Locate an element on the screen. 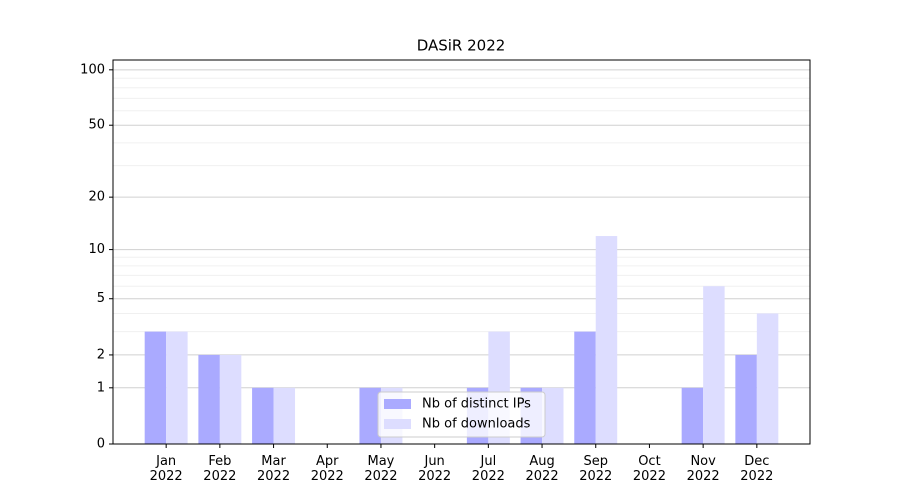 The height and width of the screenshot is (500, 900). y-tick-label: 0 is located at coordinates (101, 444).